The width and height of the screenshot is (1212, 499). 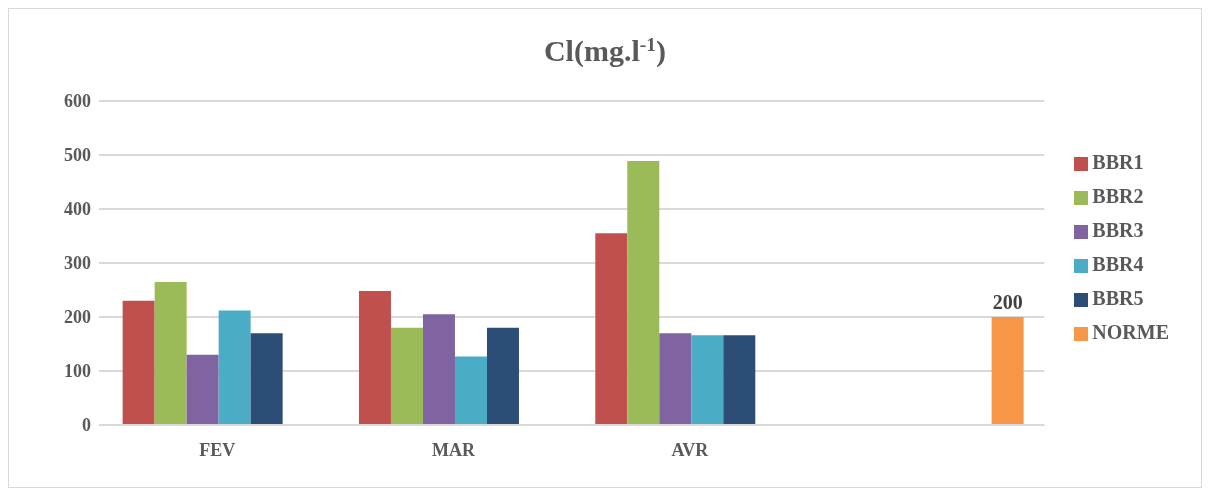 What do you see at coordinates (77, 263) in the screenshot?
I see `y-tick-label: 300` at bounding box center [77, 263].